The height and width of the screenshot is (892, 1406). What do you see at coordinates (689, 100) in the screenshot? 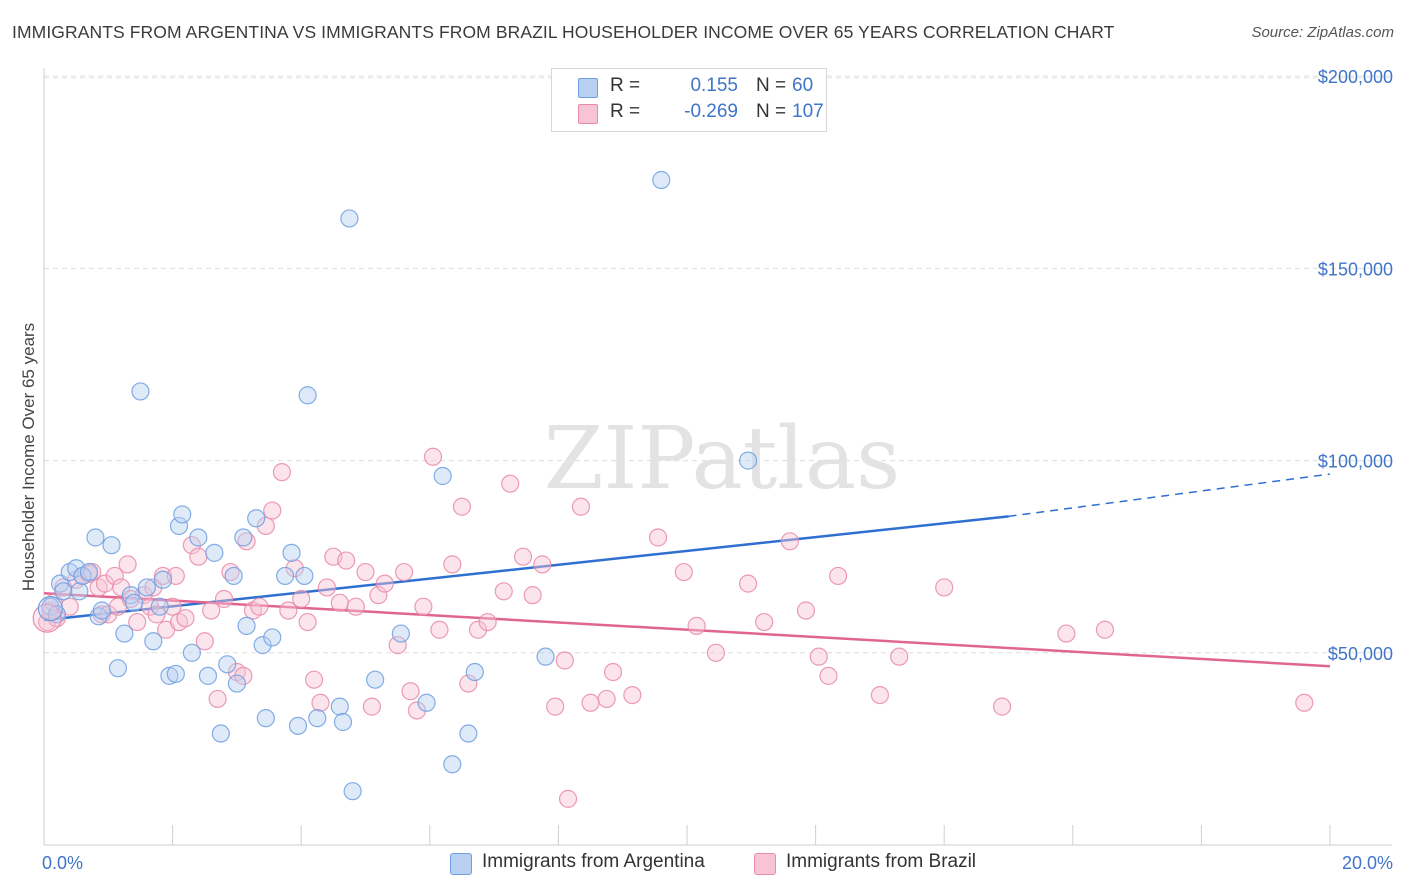
I see `correlation-legend: R = 0.155 N = 60 R = -0.269 N = 107` at bounding box center [689, 100].